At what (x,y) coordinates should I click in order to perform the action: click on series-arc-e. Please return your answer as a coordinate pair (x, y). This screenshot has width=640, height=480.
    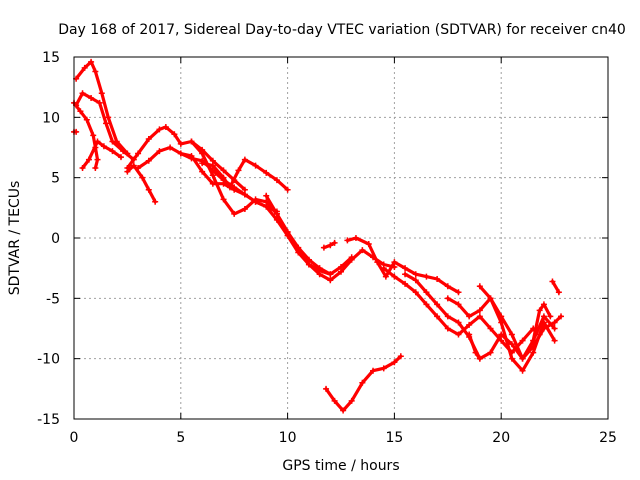
    Looking at the image, I should click on (75, 131).